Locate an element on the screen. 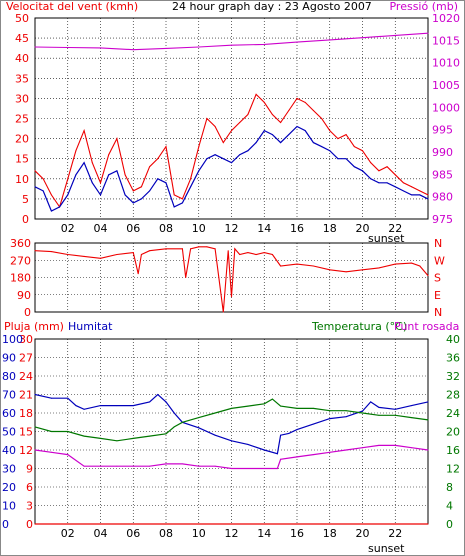 The height and width of the screenshot is (556, 465). rain-tick-label: 0 is located at coordinates (29, 524).